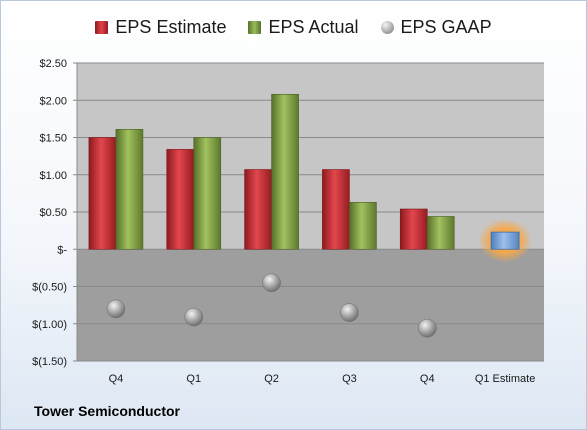 Image resolution: width=587 pixels, height=430 pixels. I want to click on legend-label-actual: EPS Actual, so click(313, 27).